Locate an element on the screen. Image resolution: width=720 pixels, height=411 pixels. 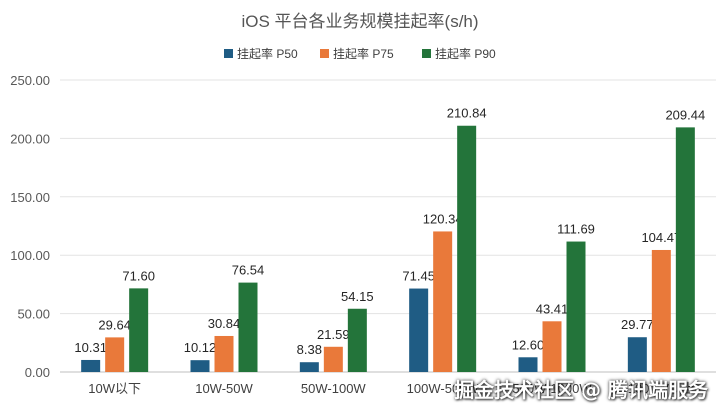
data-label: 104.47 is located at coordinates (661, 237).